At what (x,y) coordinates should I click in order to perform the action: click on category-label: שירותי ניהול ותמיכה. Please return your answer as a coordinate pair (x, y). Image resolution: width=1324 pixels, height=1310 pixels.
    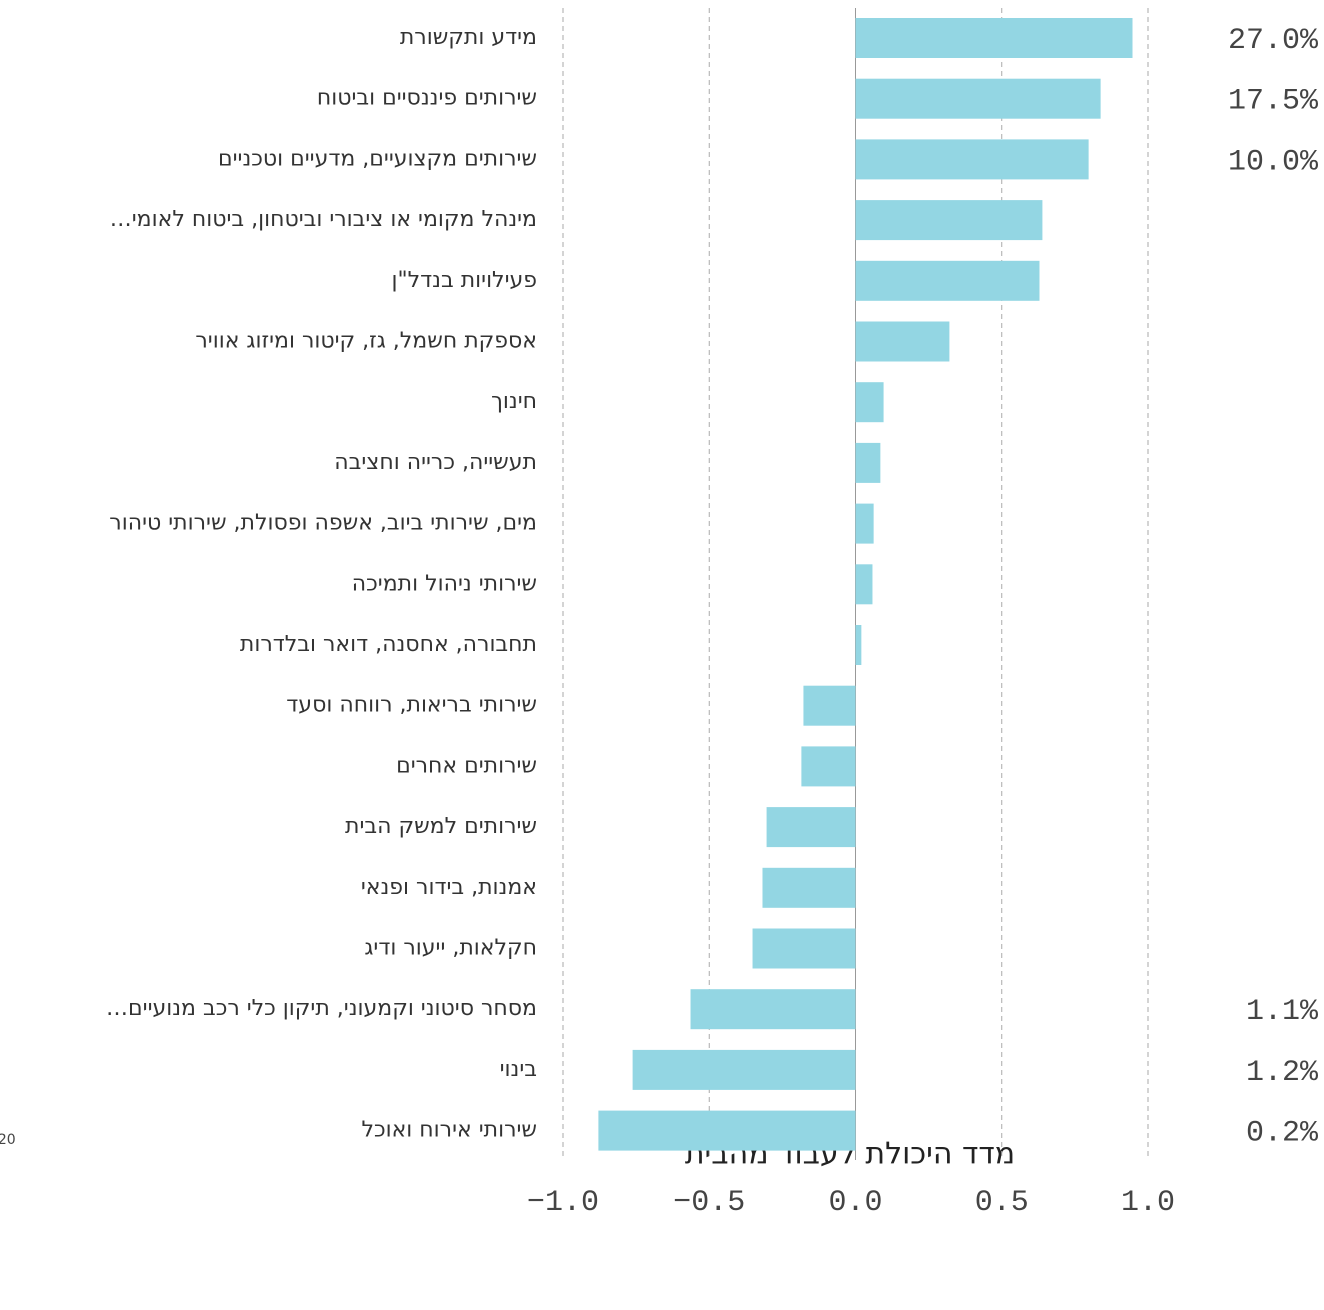
    Looking at the image, I should click on (444, 583).